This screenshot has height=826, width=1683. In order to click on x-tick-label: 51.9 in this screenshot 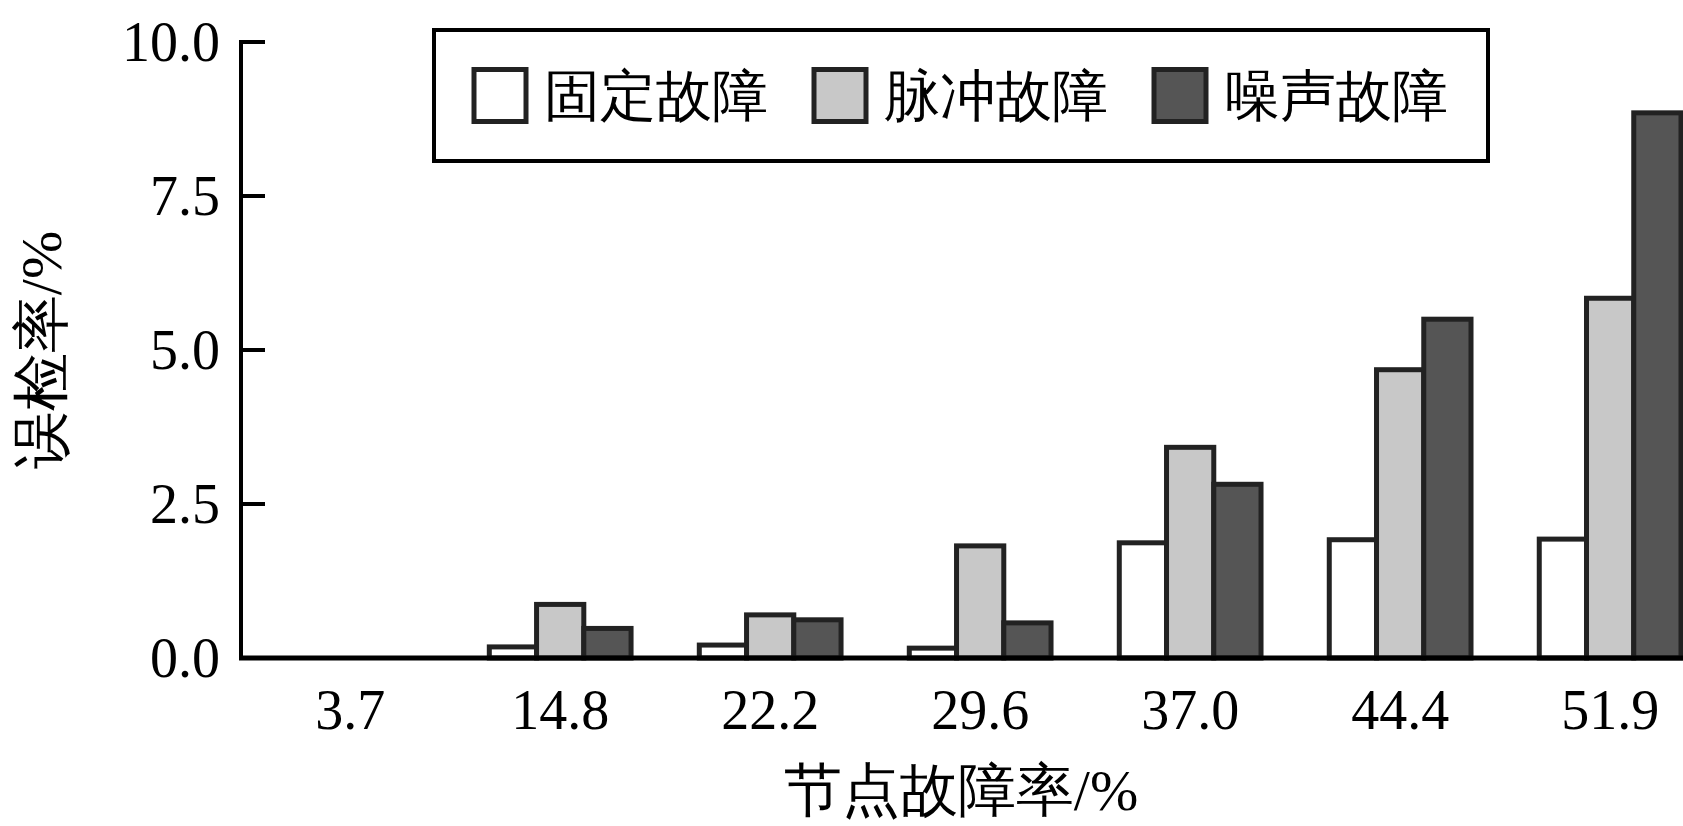, I will do `click(1610, 710)`.